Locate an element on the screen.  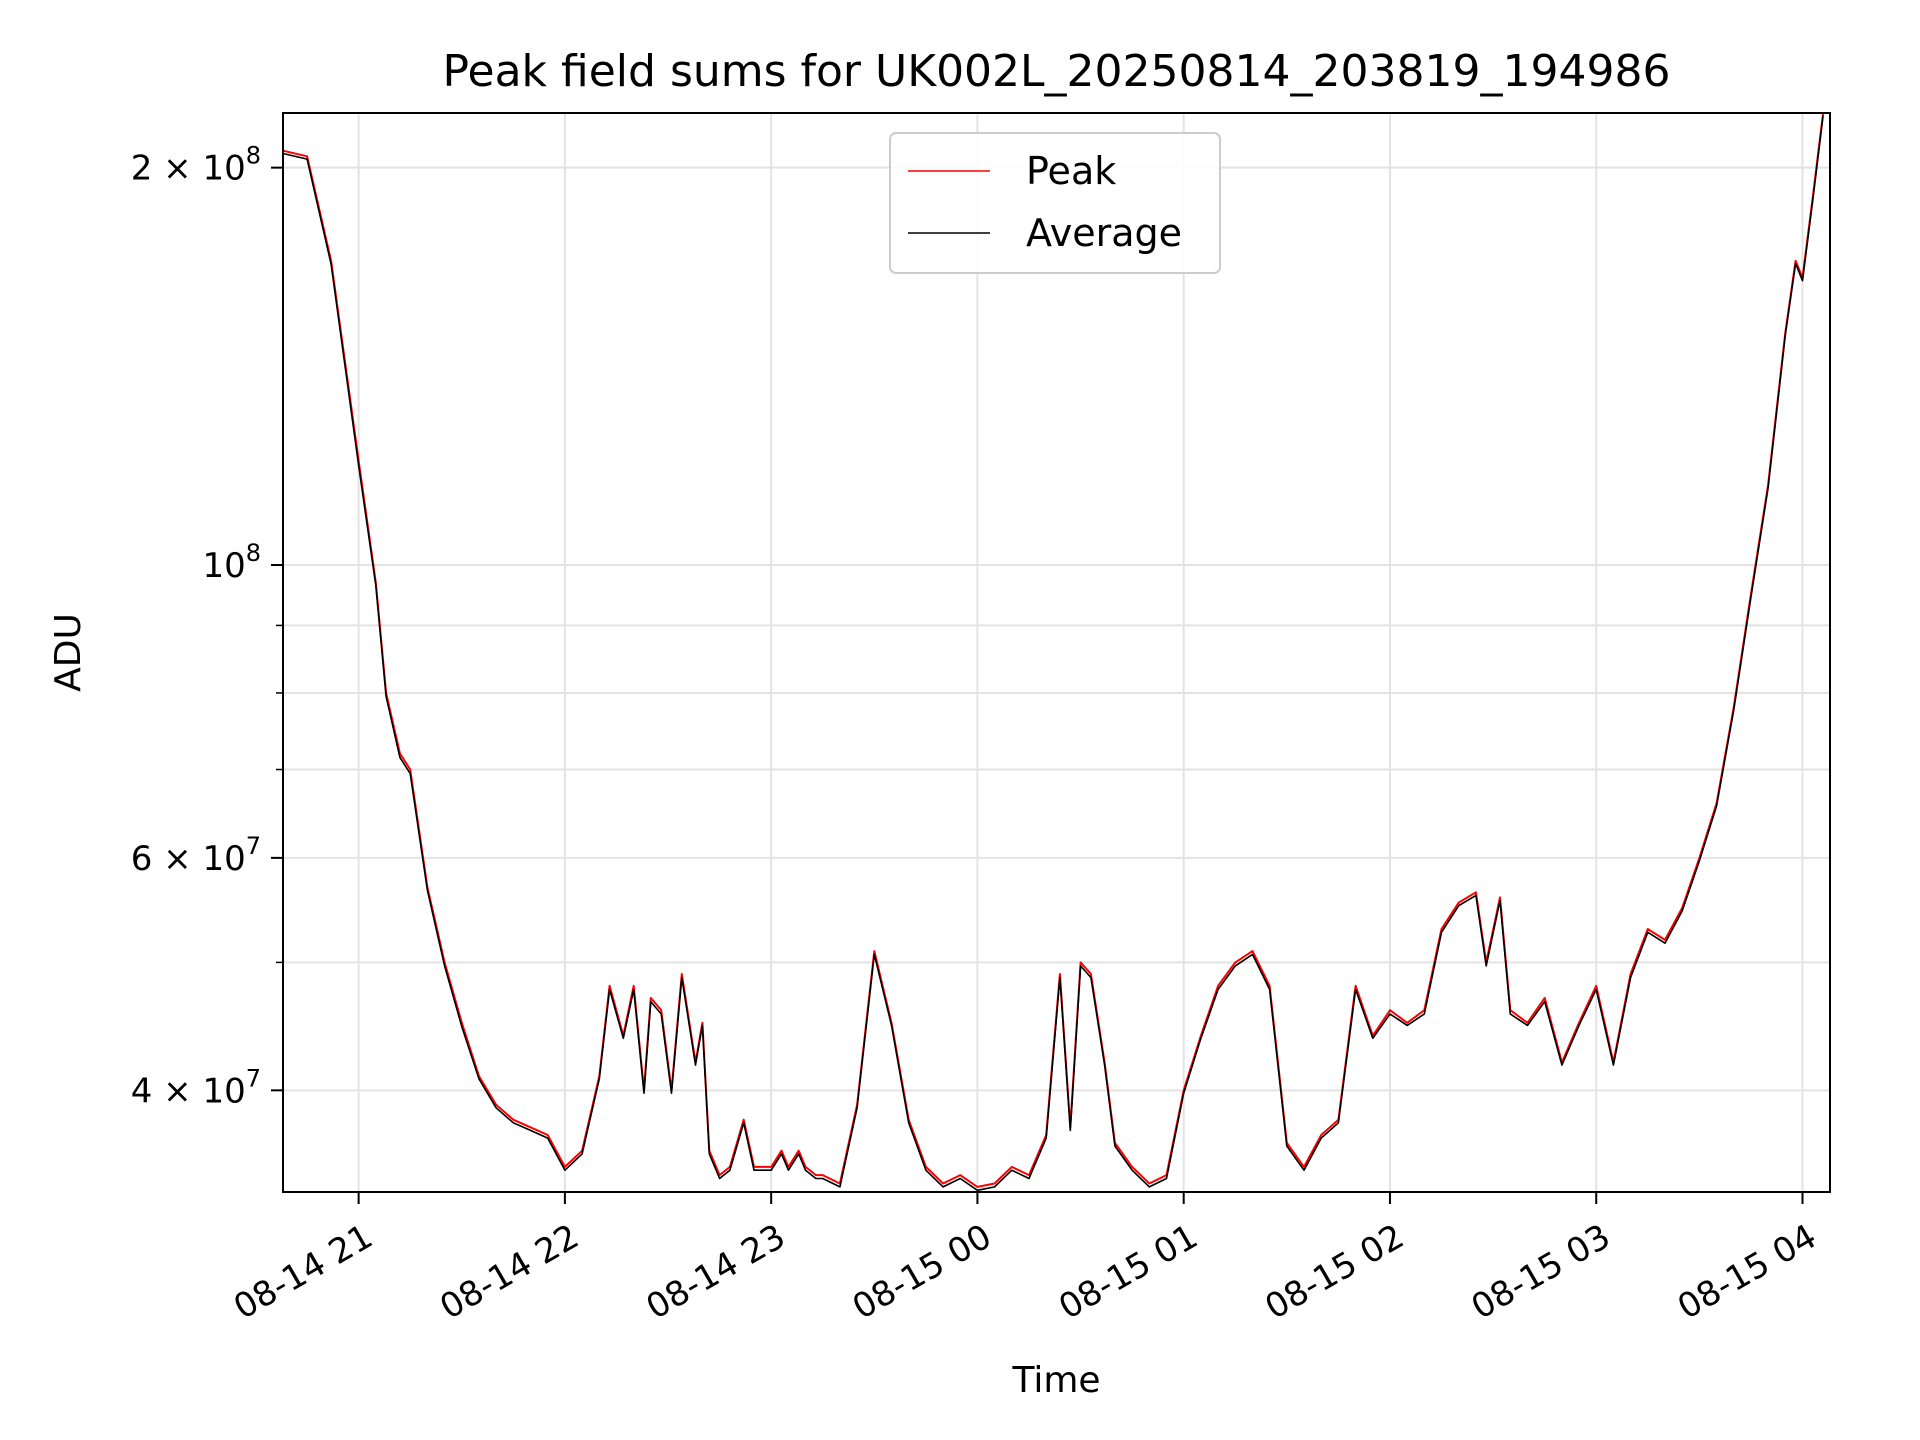
y-tick-label: 6 × 107 is located at coordinates (196, 855).